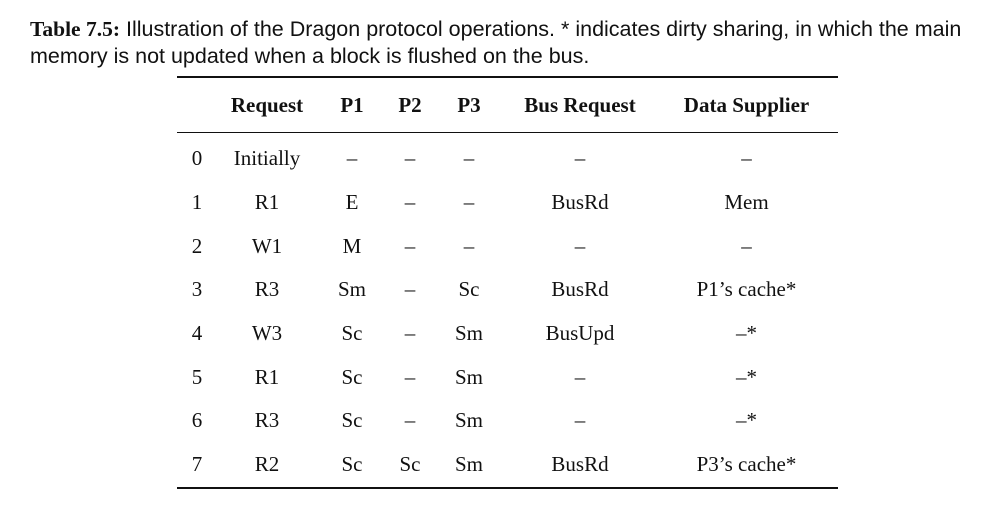 The image size is (1008, 515). I want to click on cell-request: W3, so click(267, 333).